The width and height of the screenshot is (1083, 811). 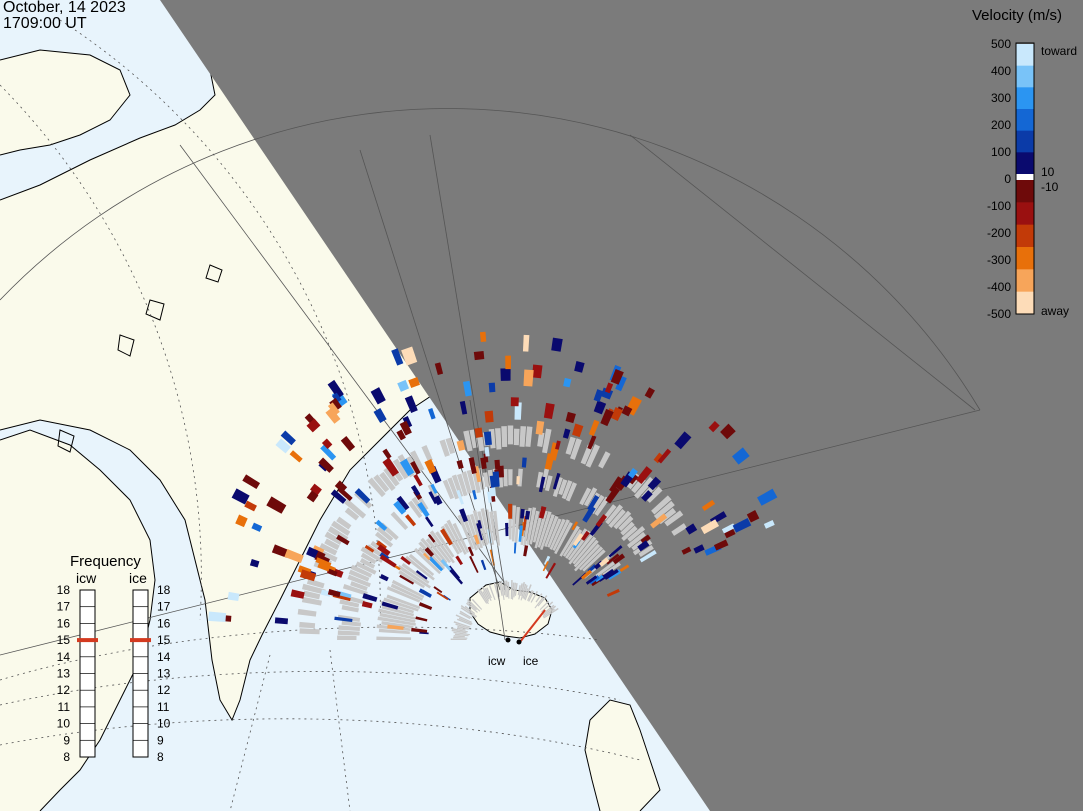 I want to click on frequency-tick-label: 15, so click(x=64, y=640).